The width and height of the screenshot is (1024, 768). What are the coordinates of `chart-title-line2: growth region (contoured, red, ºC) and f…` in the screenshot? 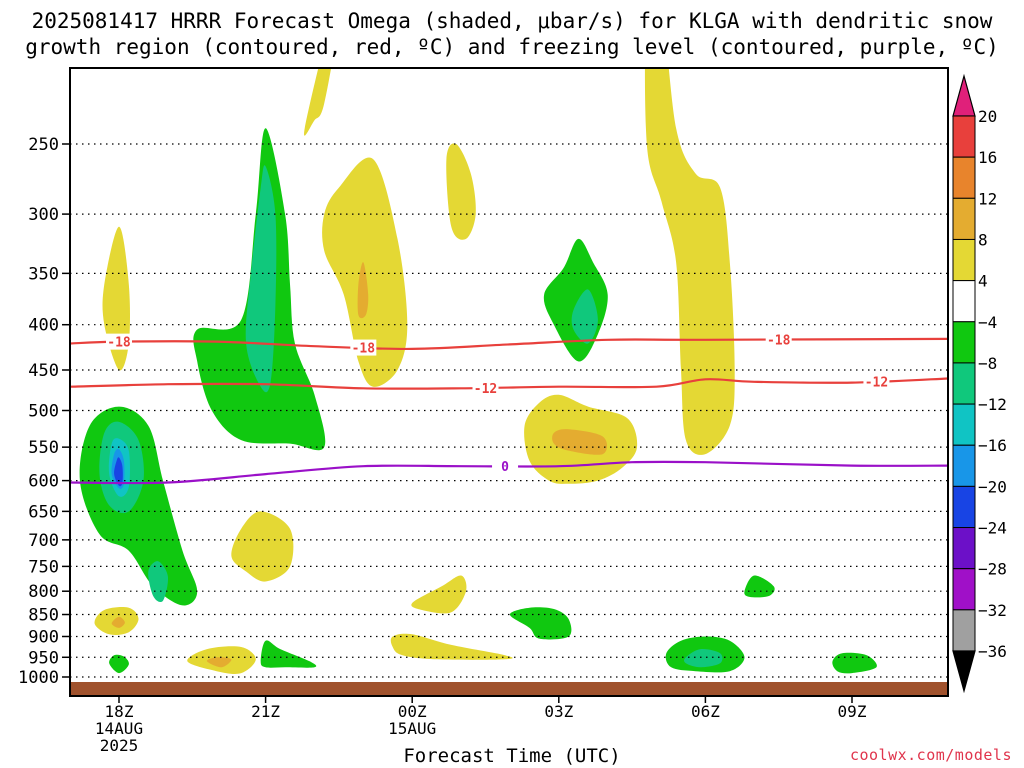 It's located at (512, 47).